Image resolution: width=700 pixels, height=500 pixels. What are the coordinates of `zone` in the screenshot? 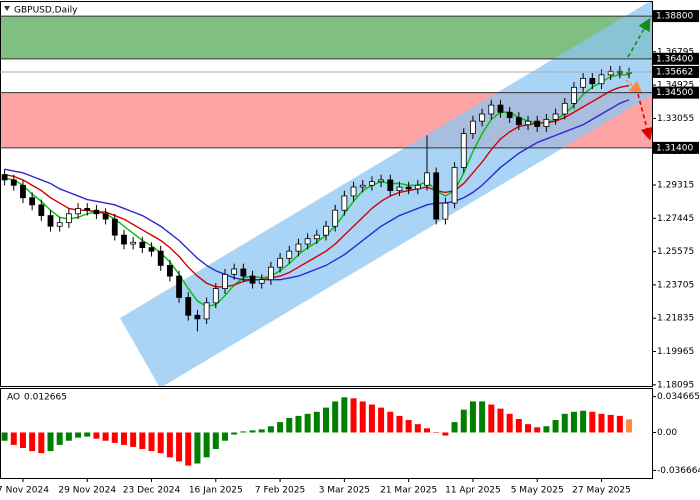 It's located at (326, 37).